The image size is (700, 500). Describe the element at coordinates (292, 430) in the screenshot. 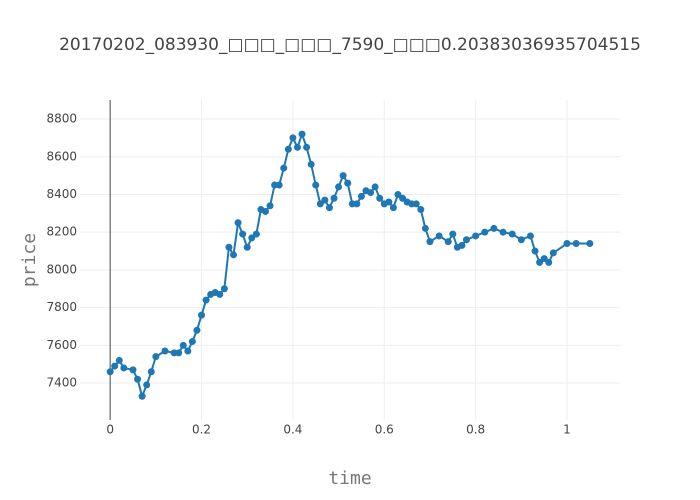

I see `x-tick-label: 0.4` at that location.